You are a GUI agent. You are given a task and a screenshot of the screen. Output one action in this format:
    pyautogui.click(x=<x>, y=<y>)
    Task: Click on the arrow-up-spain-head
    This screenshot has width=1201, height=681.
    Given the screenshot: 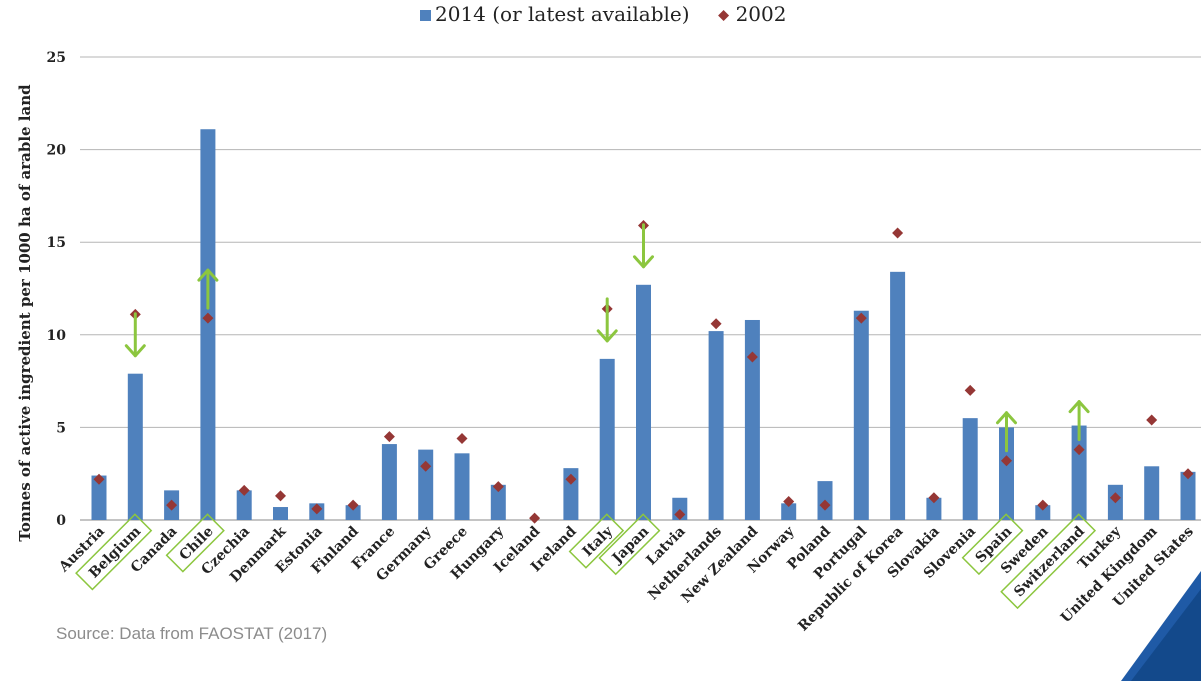 What is the action you would take?
    pyautogui.click(x=1006, y=418)
    